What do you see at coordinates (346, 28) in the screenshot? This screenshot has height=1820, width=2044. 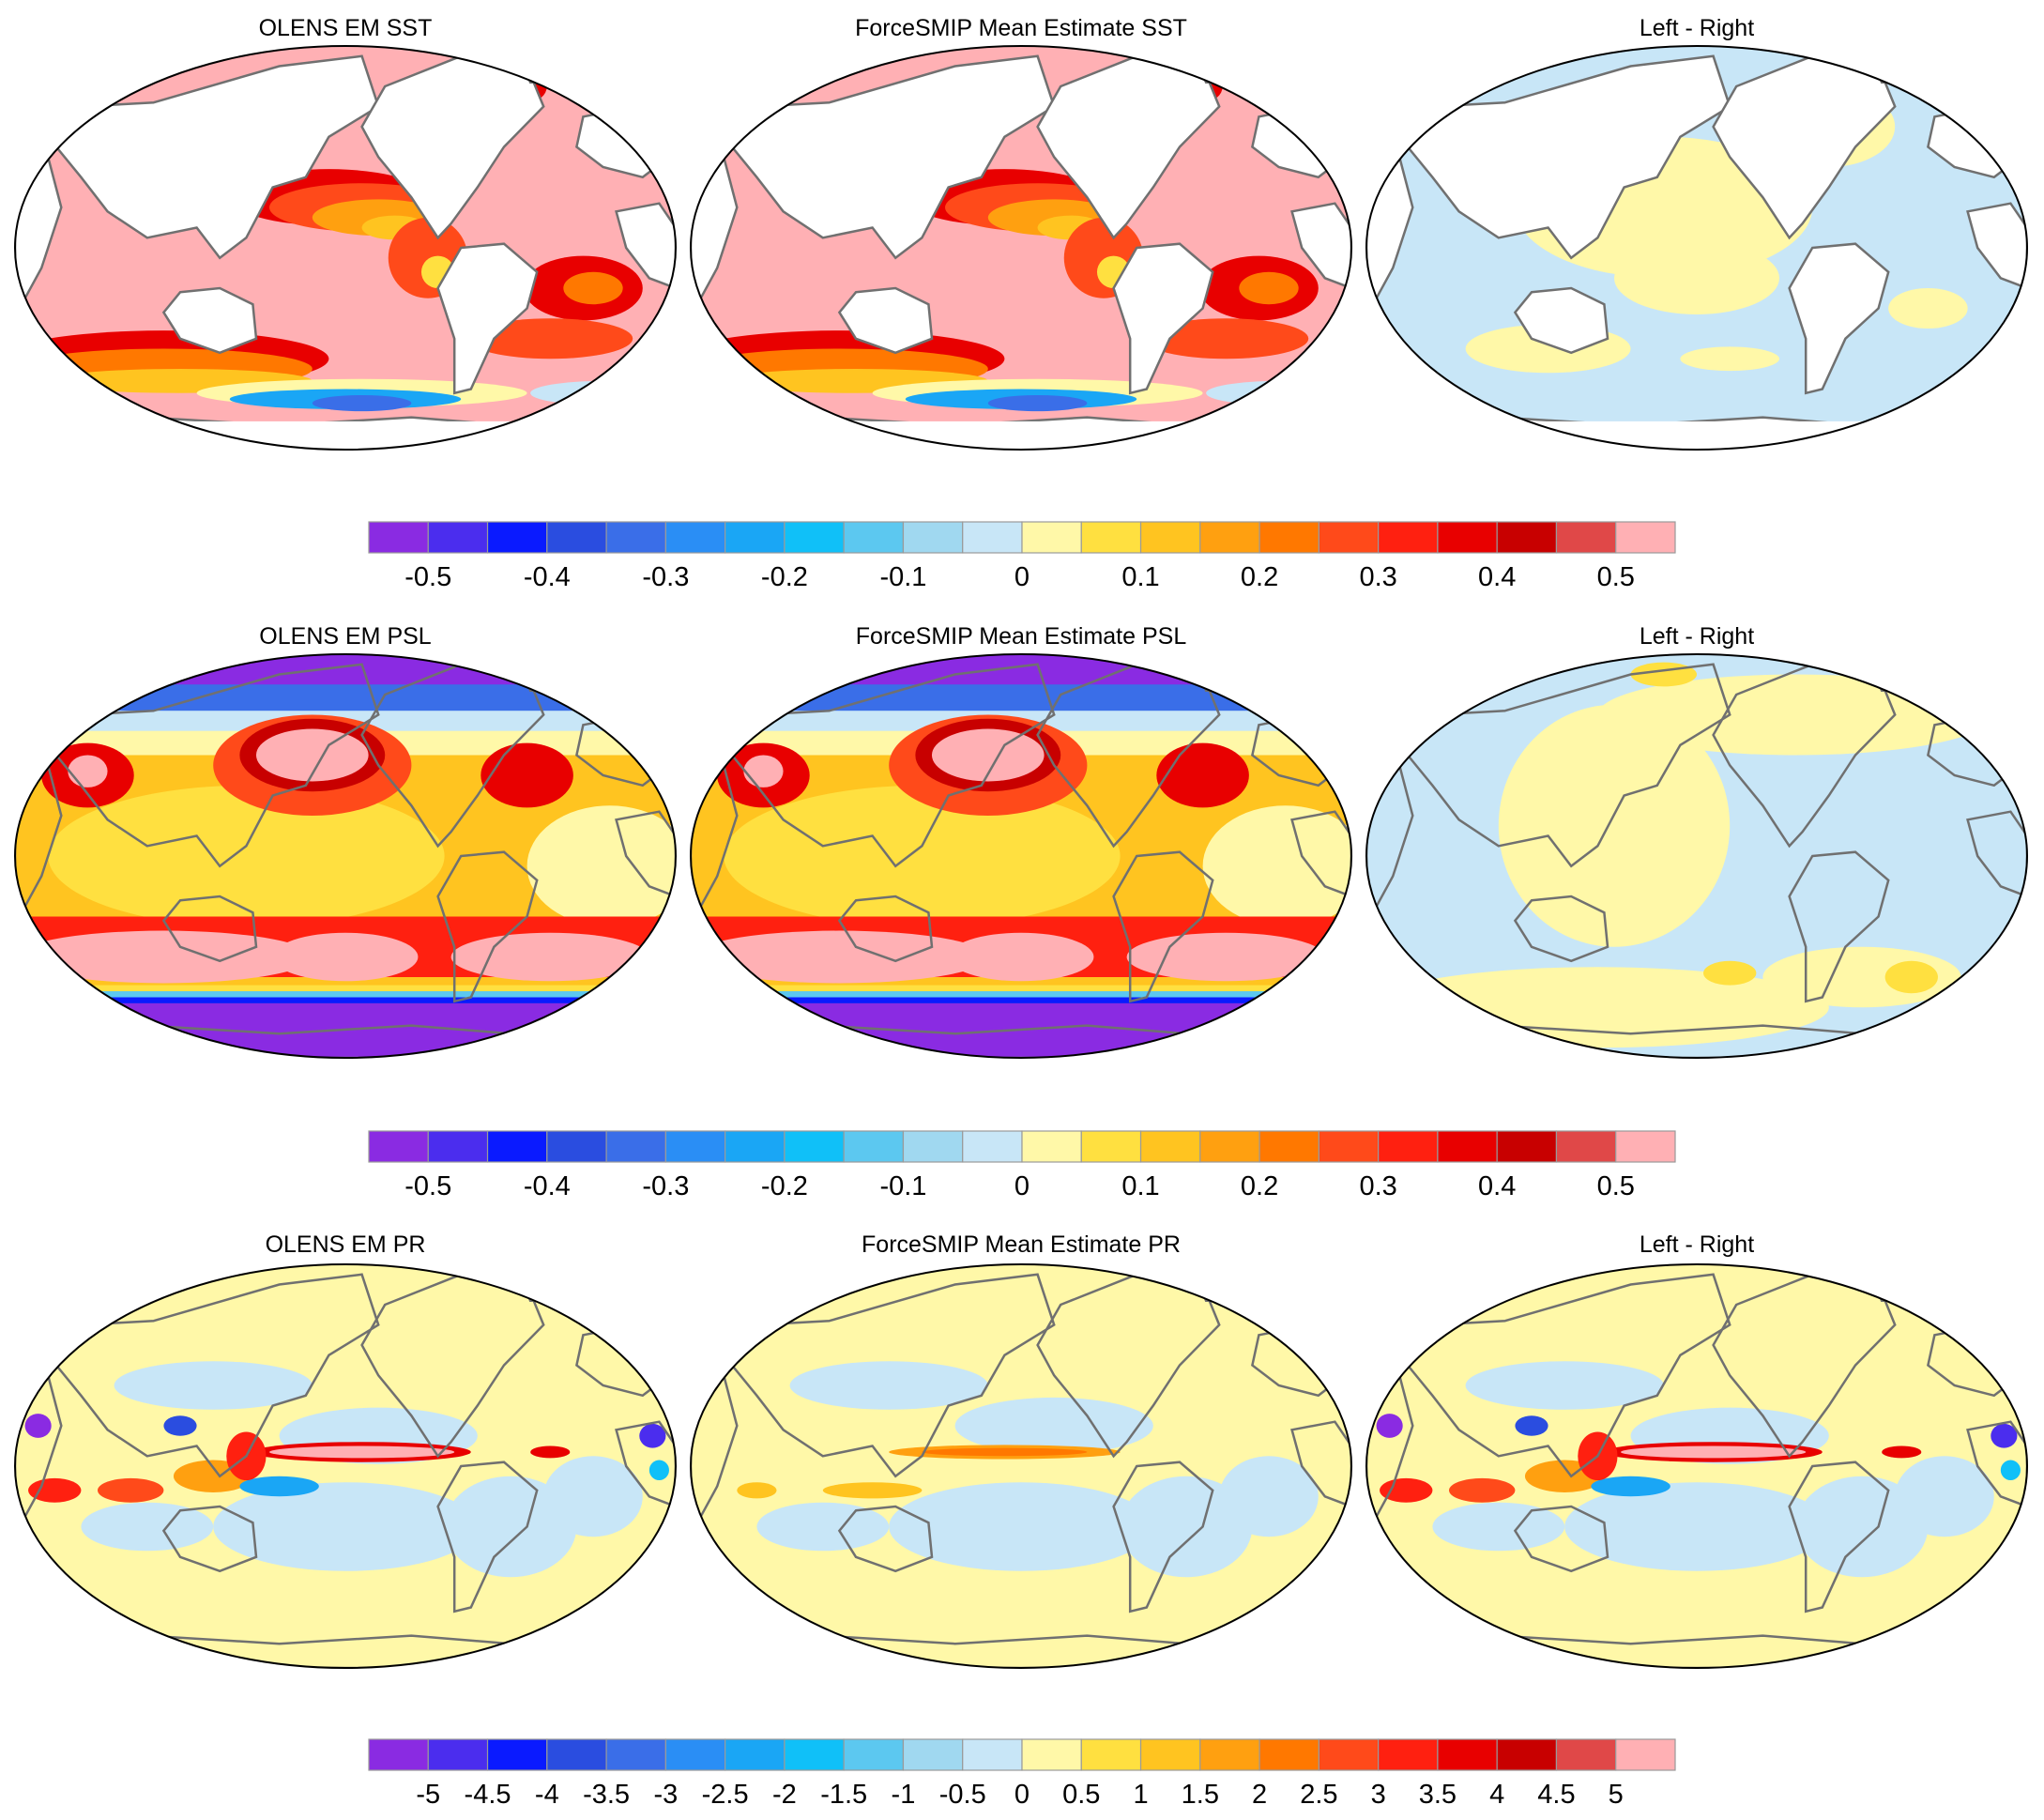 I see `panel-title: OLENS EM SST` at bounding box center [346, 28].